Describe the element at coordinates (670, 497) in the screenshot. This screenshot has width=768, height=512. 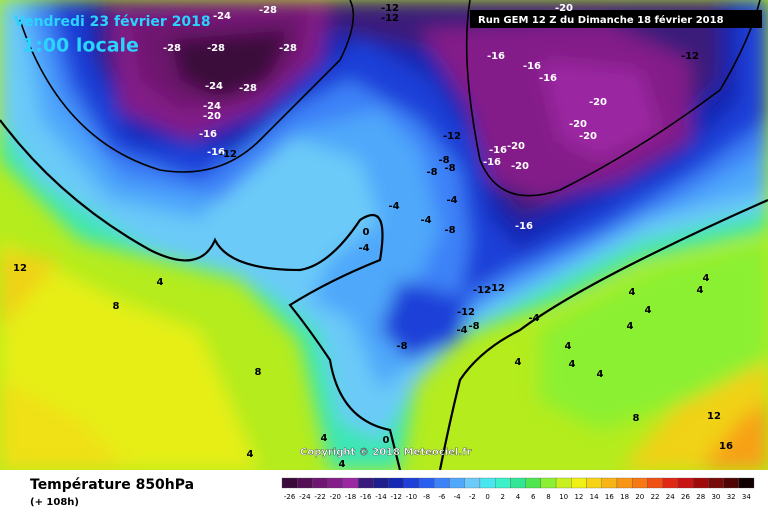
I see `colorbar-tick-label: 24` at that location.